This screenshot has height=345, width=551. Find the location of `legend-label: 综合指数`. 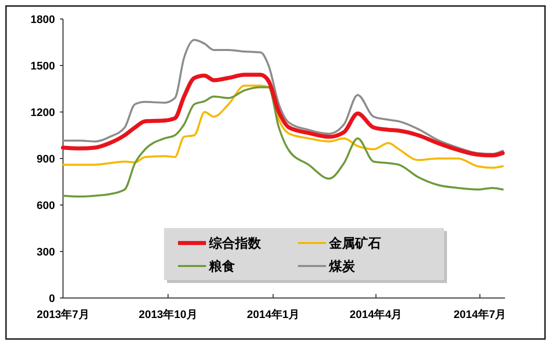

legend-label: 综合指数 is located at coordinates (235, 243).